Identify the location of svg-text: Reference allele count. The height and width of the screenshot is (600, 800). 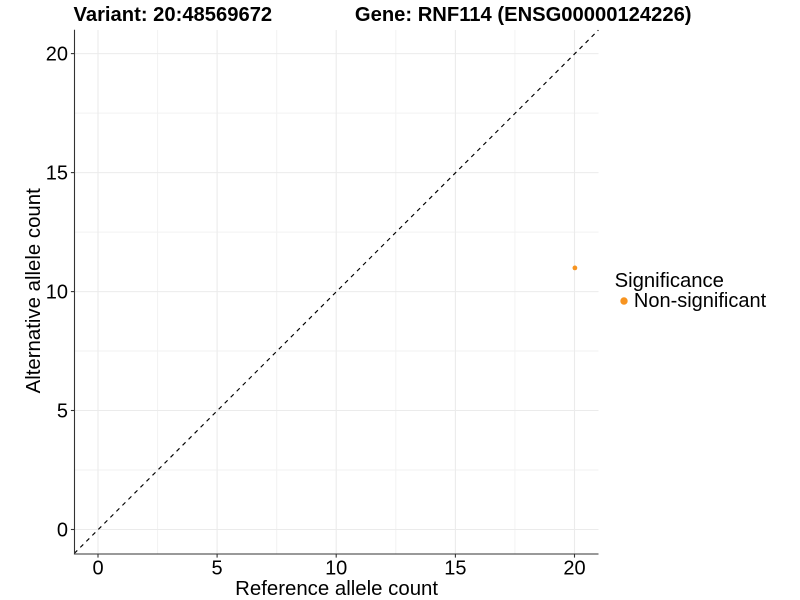
(336, 589).